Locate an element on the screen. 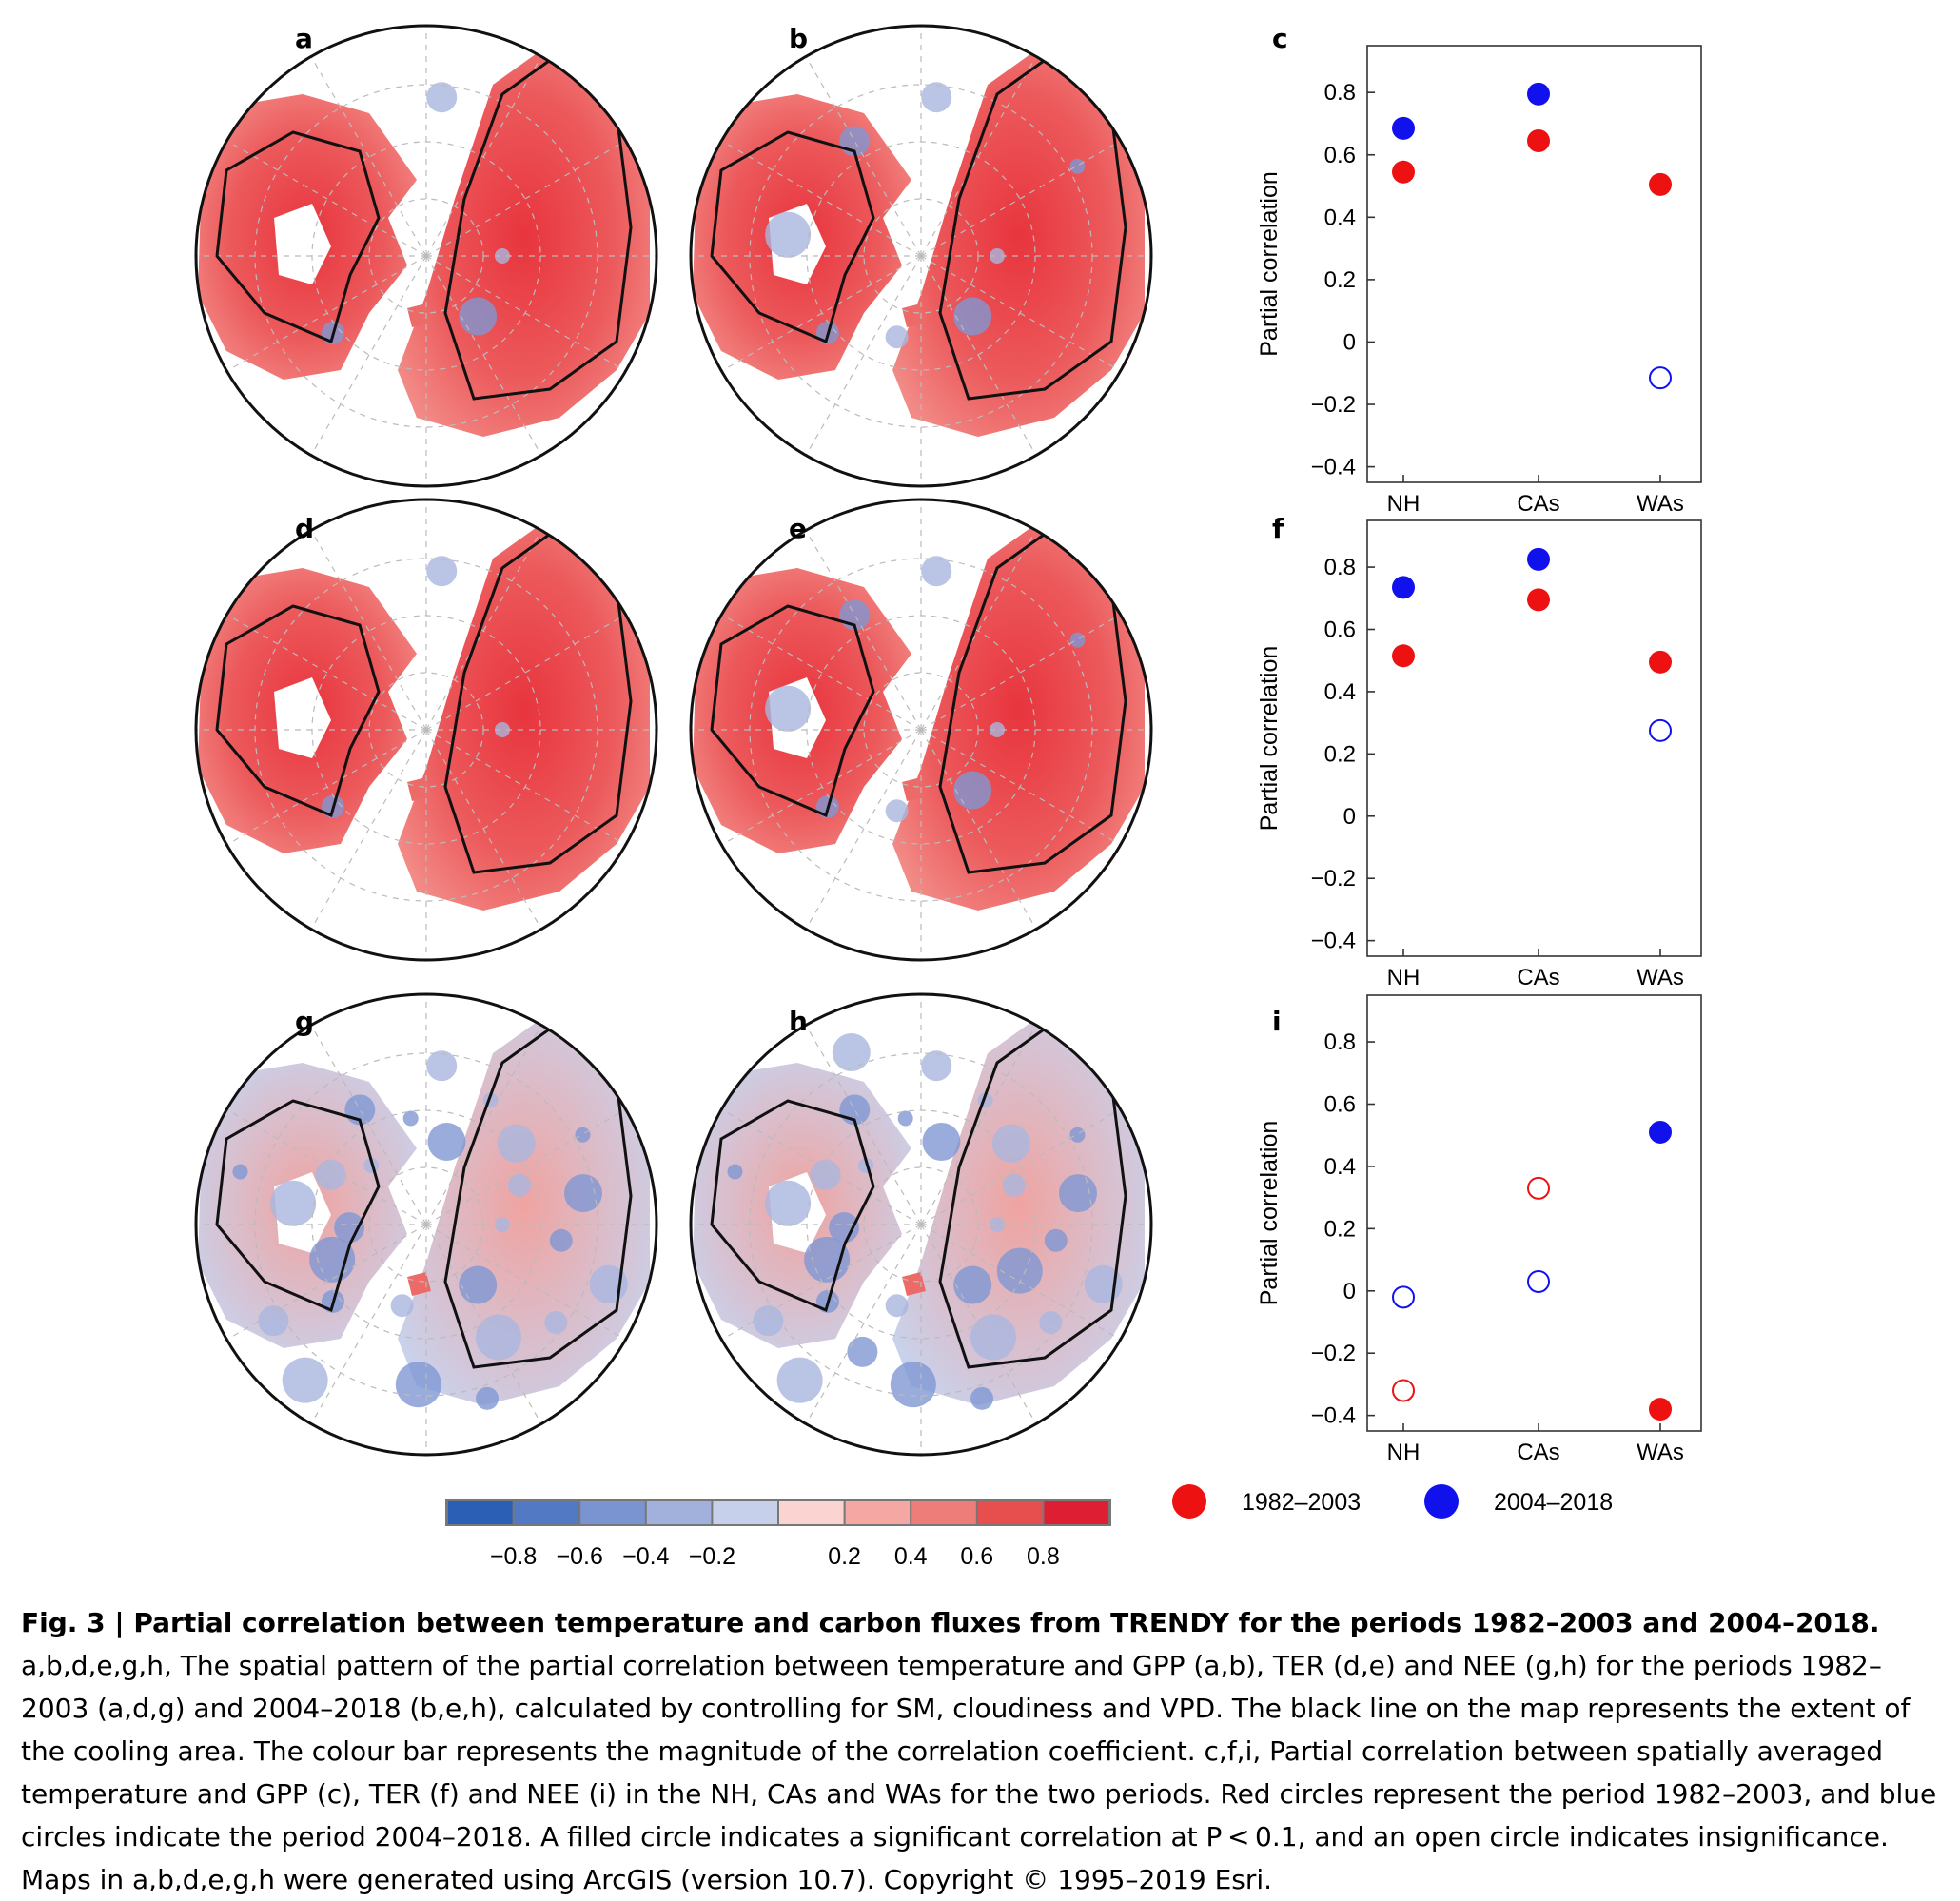 The image size is (1960, 1901). colorbar-tick-label: 0.6 is located at coordinates (976, 1556).